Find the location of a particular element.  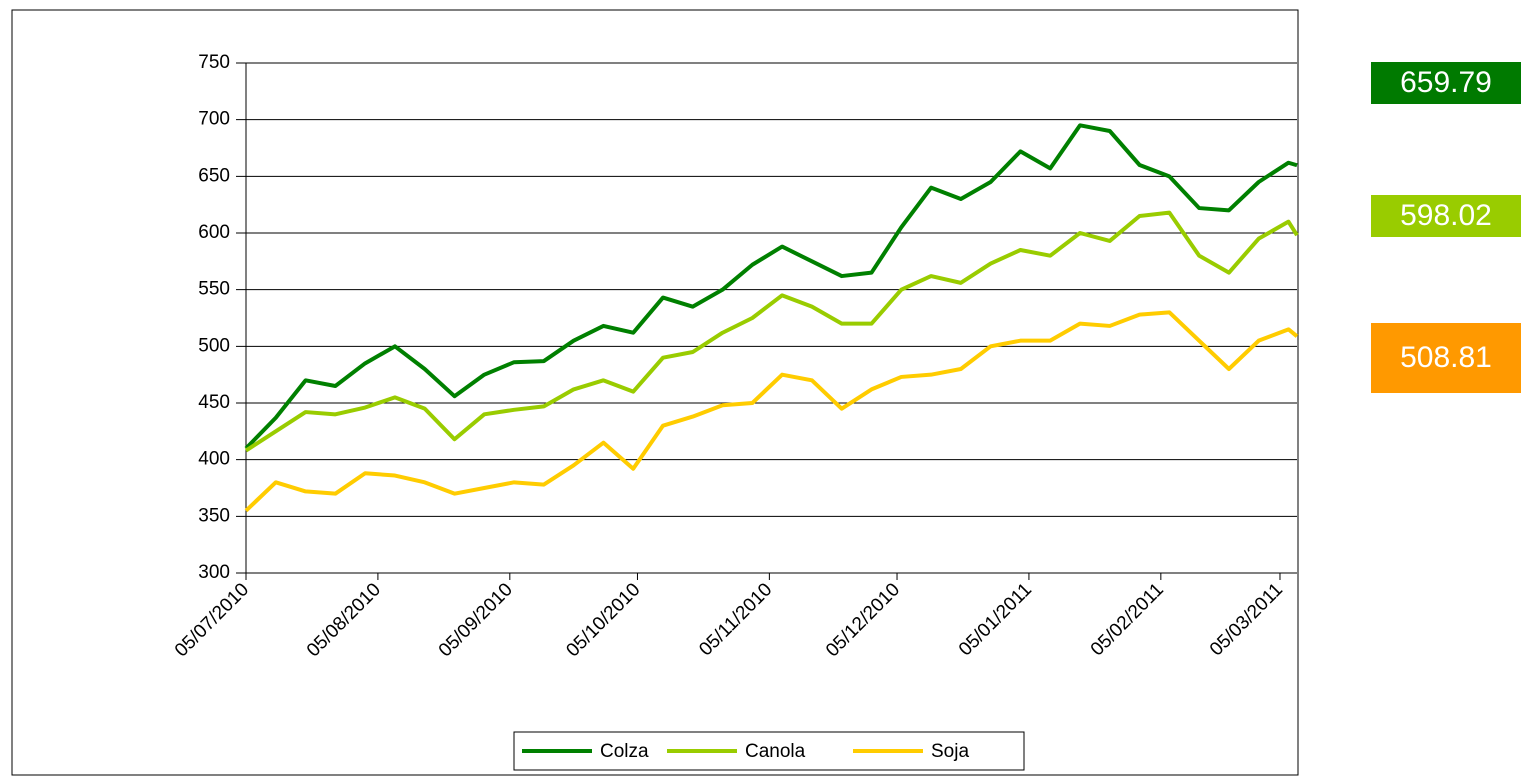

value-box: 598.02 is located at coordinates (1446, 216).